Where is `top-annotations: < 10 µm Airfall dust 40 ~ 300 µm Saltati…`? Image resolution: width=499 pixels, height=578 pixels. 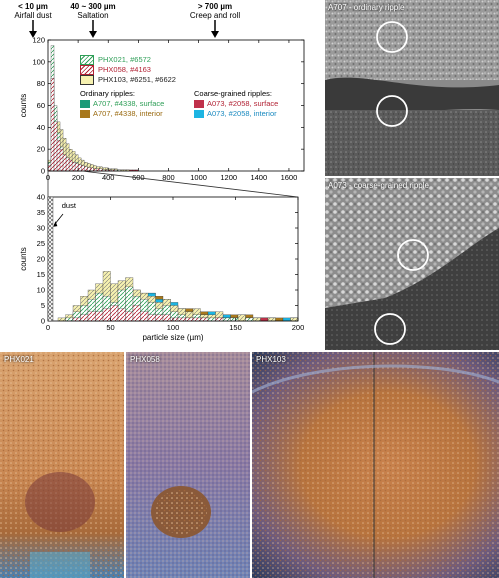 top-annotations: < 10 µm Airfall dust 40 ~ 300 µm Saltati… is located at coordinates (160, 20).